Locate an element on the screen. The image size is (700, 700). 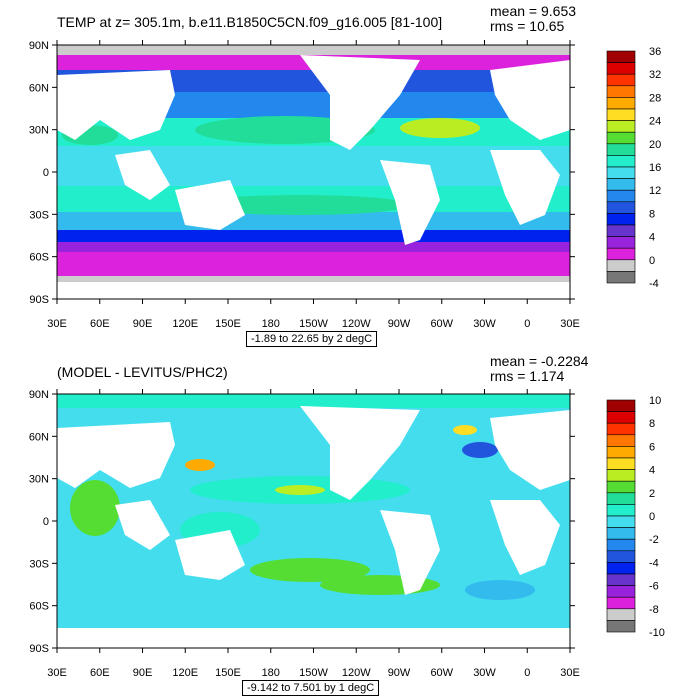
top-rms: rms = 10.65 is located at coordinates (527, 26).